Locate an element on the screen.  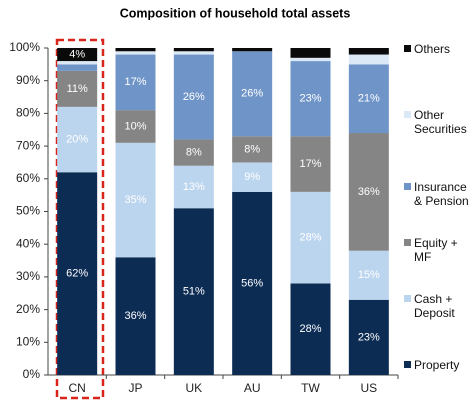
y-tick-label: 20% is located at coordinates (28, 309).